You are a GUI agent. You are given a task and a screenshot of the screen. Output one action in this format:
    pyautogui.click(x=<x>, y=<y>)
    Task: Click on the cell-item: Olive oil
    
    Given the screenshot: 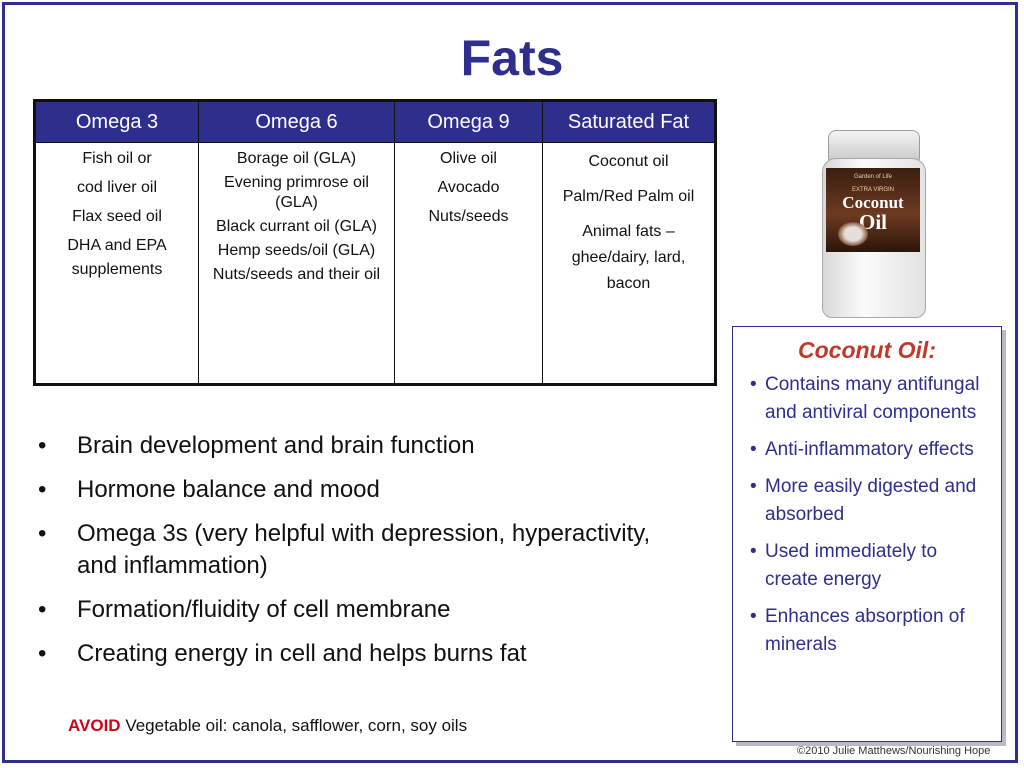 What is the action you would take?
    pyautogui.click(x=468, y=158)
    